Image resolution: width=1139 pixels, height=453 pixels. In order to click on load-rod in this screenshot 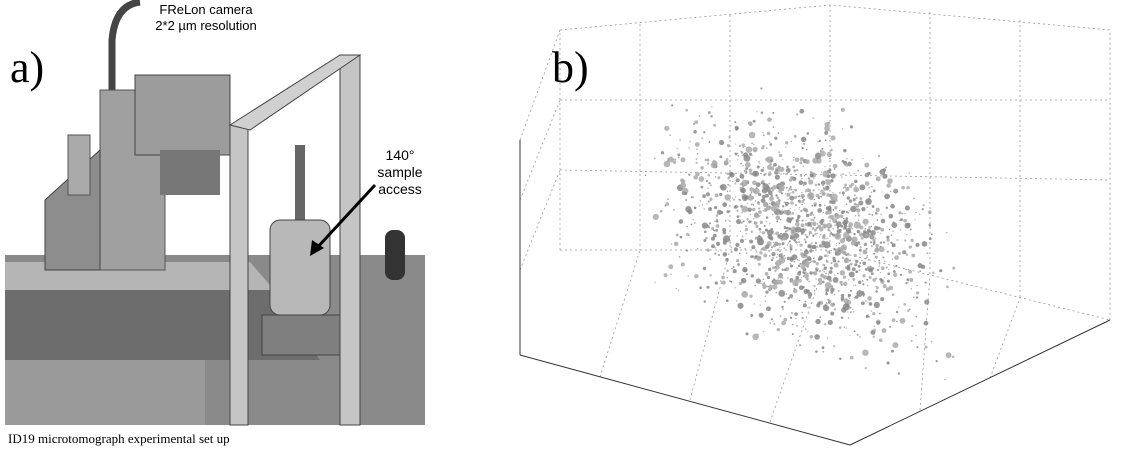, I will do `click(300, 182)`.